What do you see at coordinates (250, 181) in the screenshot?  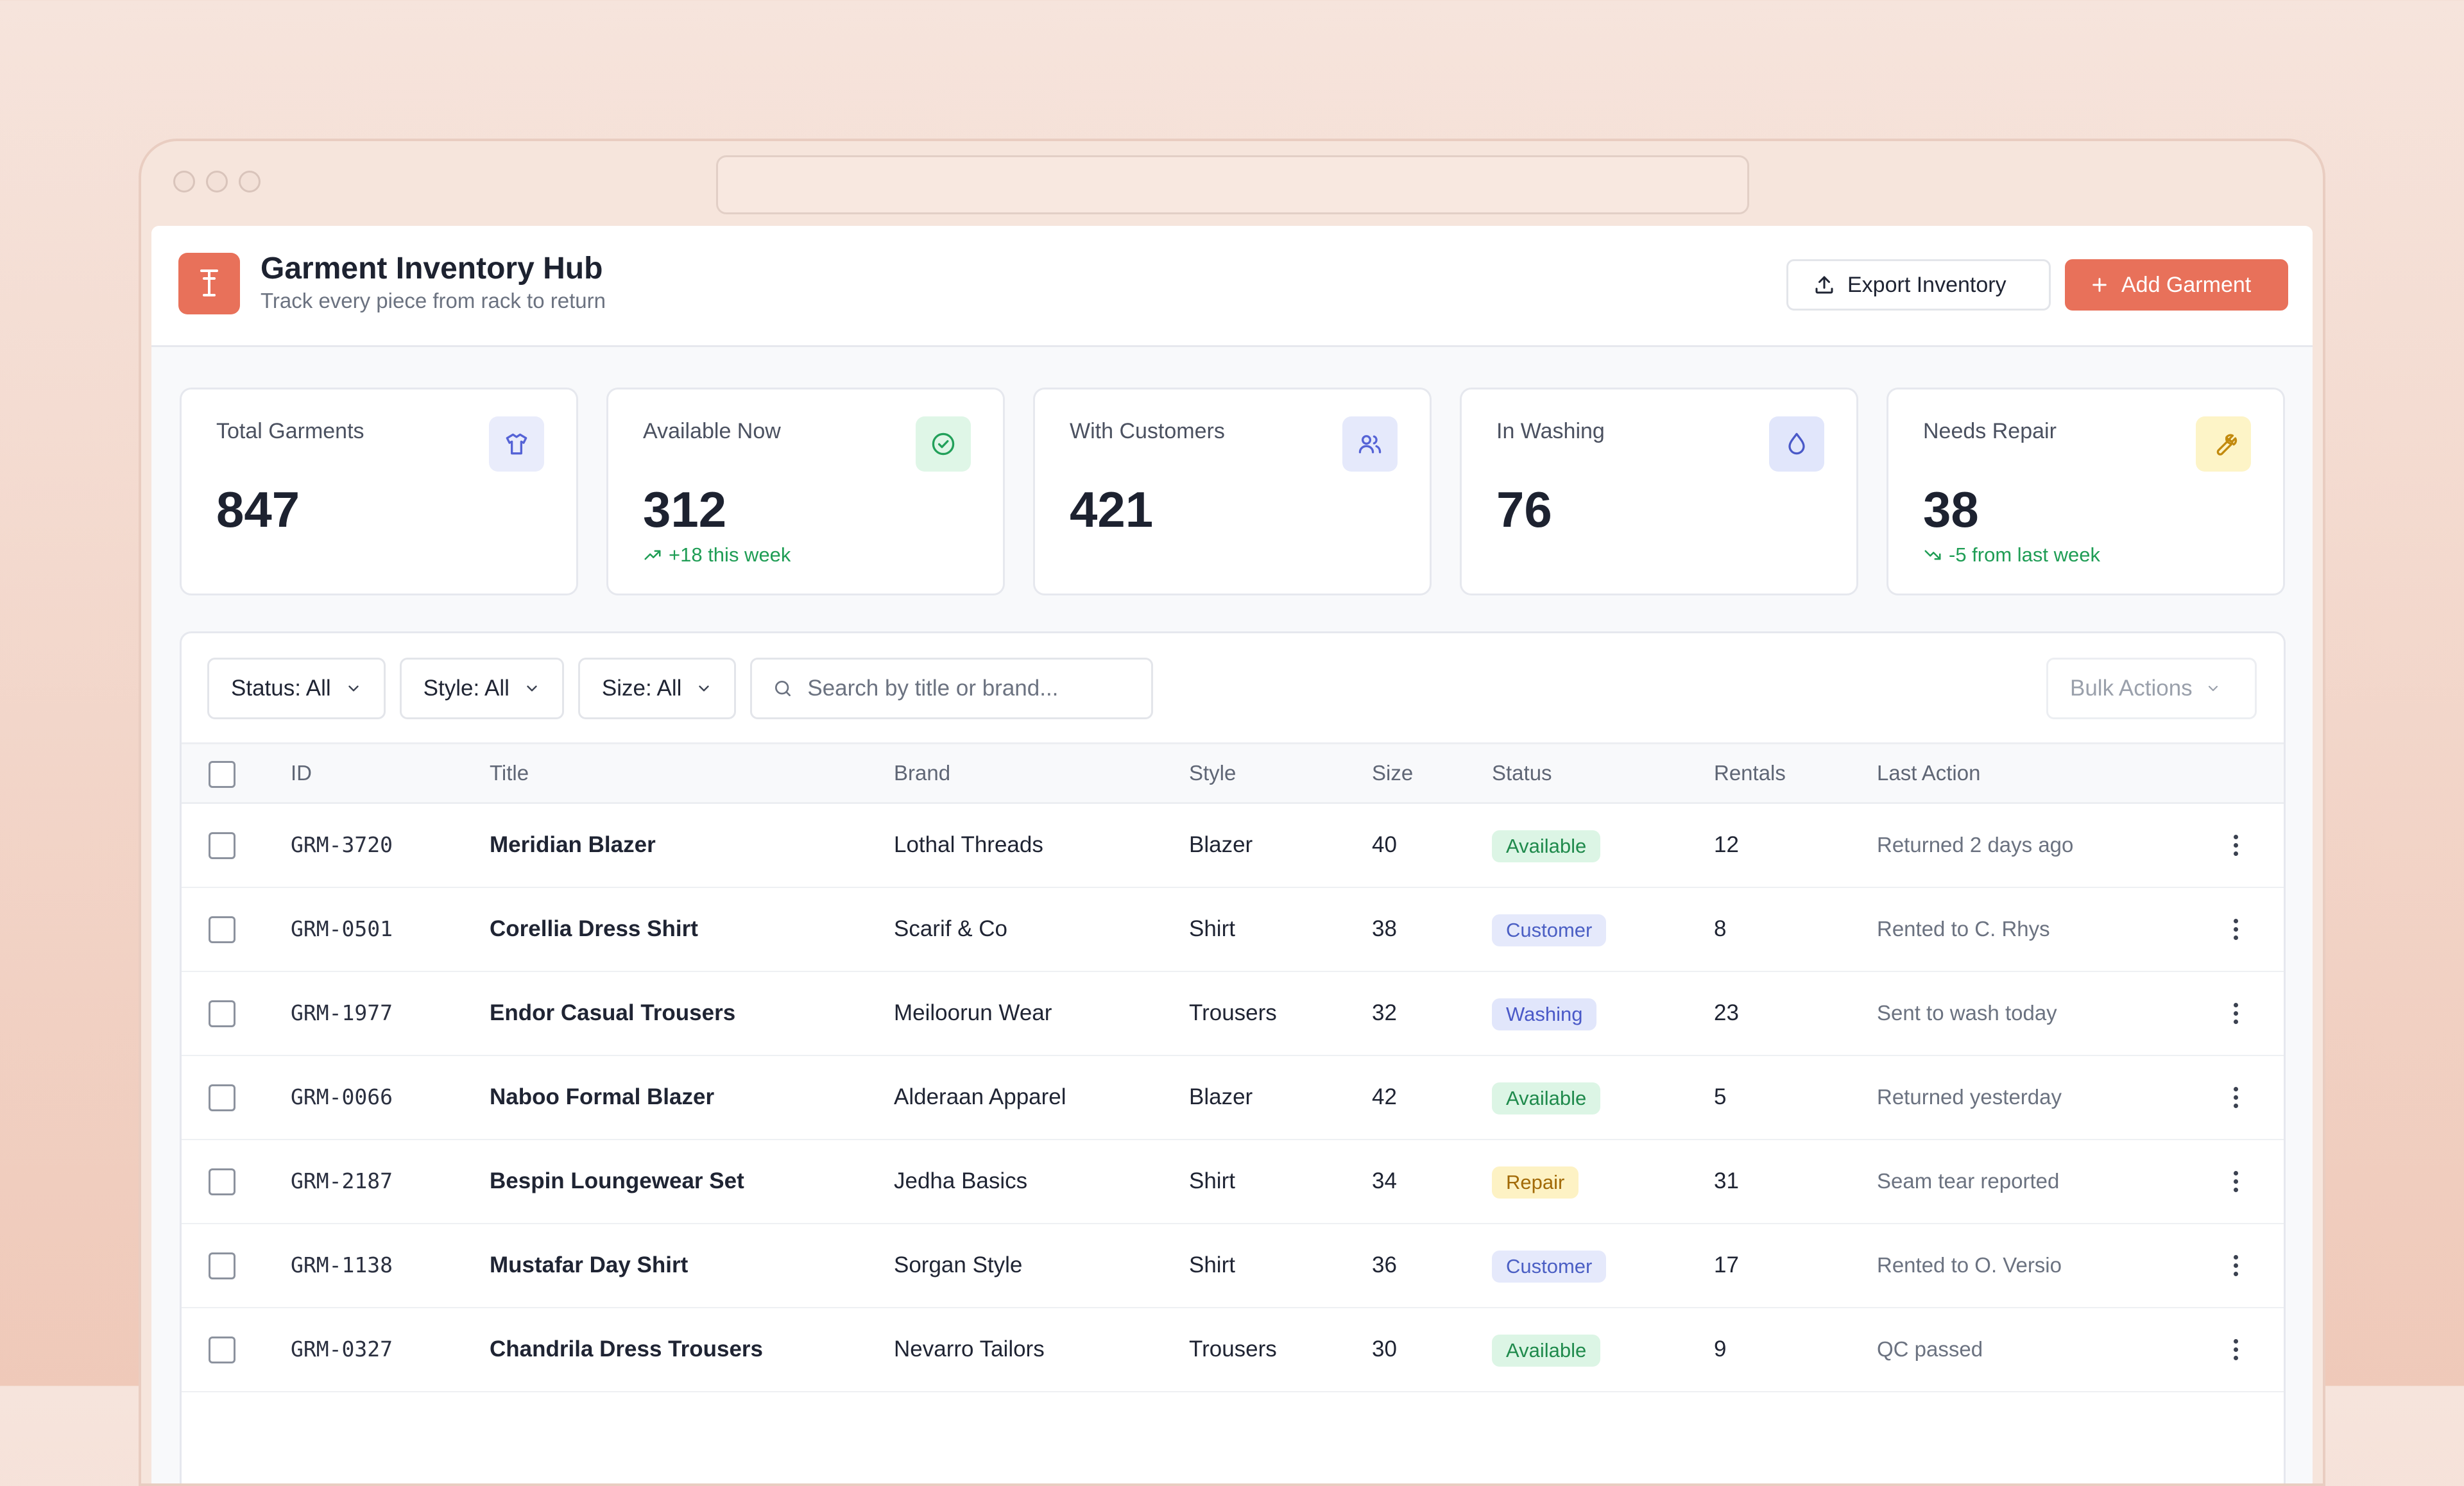 I see `maximize-window-dot` at bounding box center [250, 181].